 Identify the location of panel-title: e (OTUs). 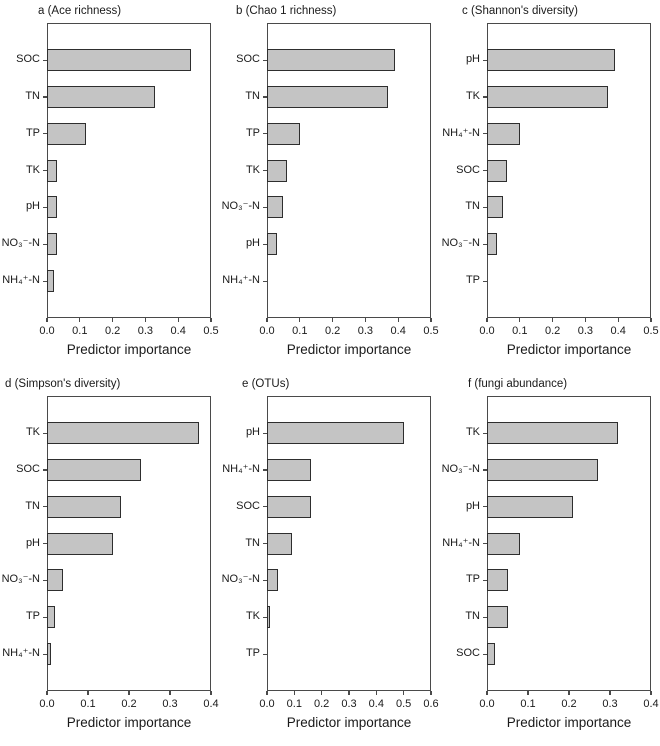
(266, 384).